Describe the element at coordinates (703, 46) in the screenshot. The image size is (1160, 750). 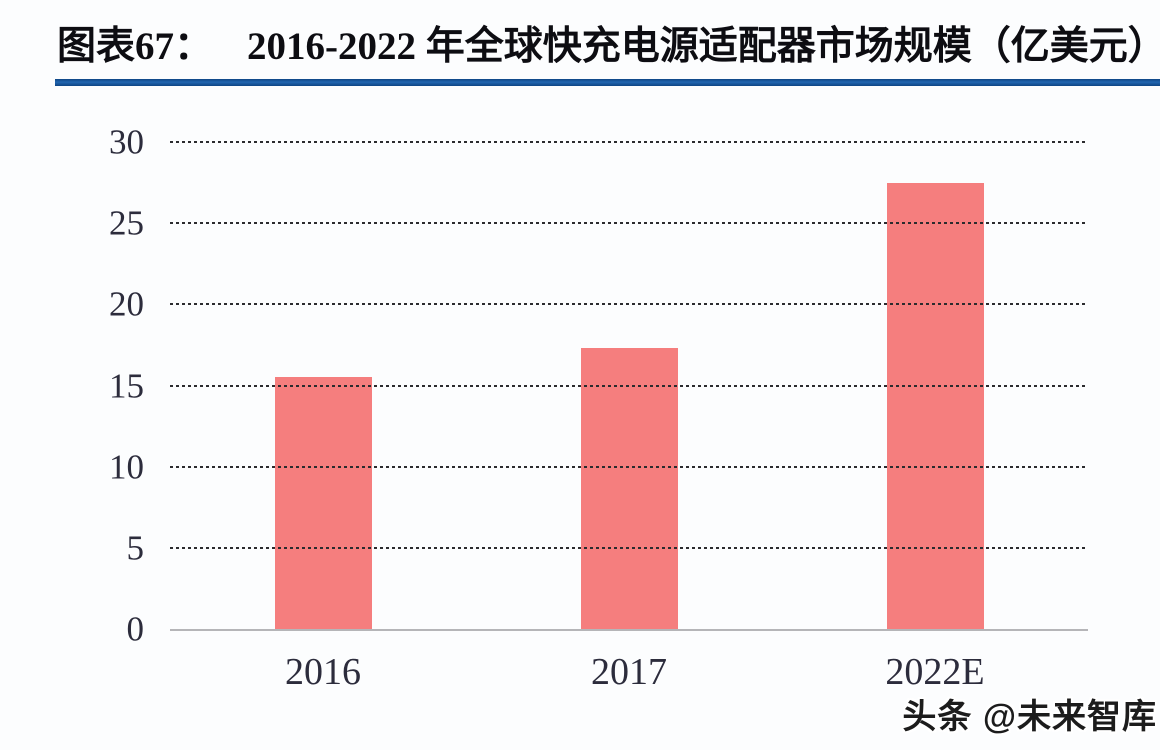
I see `chart-title-text: 2016-2022 年全球快充电源适配器市场规模（亿美元）` at that location.